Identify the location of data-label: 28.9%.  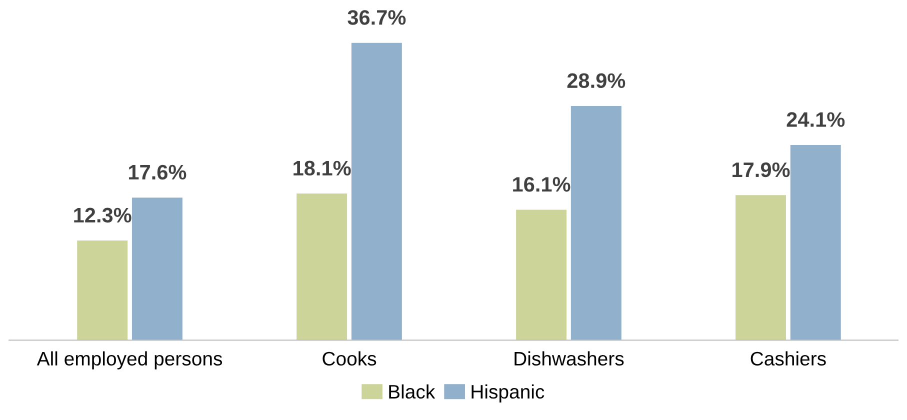
(596, 80).